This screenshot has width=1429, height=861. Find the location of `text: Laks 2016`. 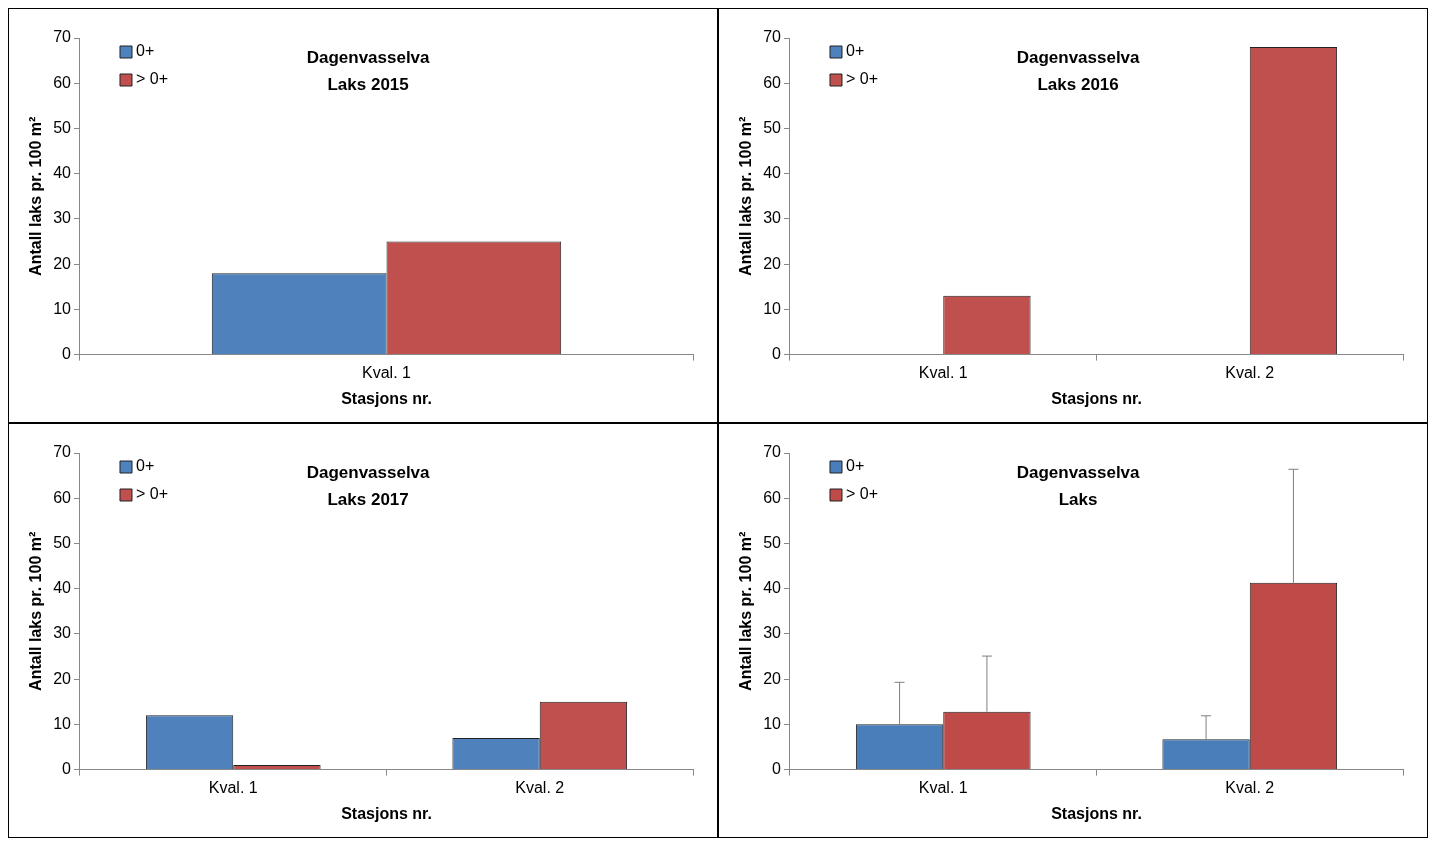

text: Laks 2016 is located at coordinates (1078, 84).